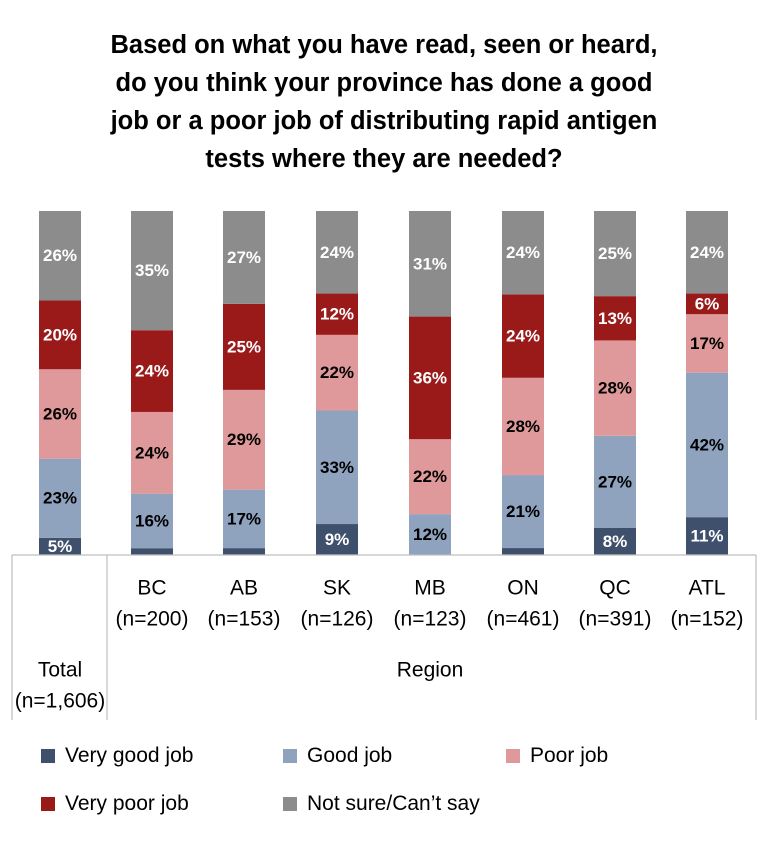 This screenshot has width=768, height=843. I want to click on data-label-poor-mb: 22%, so click(430, 476).